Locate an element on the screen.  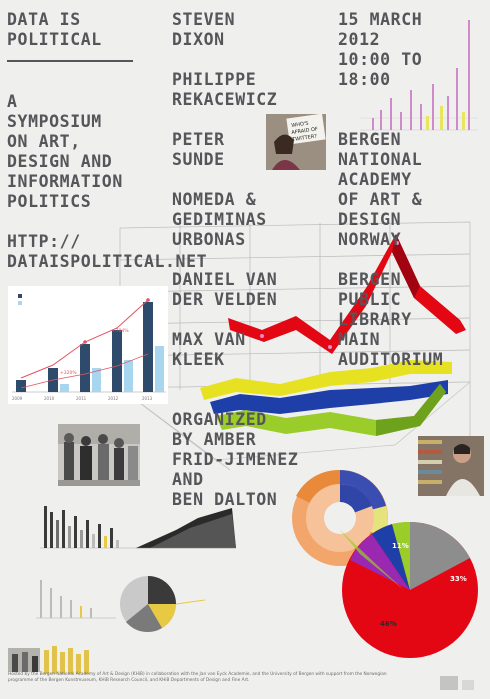
bar-year-label: 2011 is located at coordinates (81, 398).